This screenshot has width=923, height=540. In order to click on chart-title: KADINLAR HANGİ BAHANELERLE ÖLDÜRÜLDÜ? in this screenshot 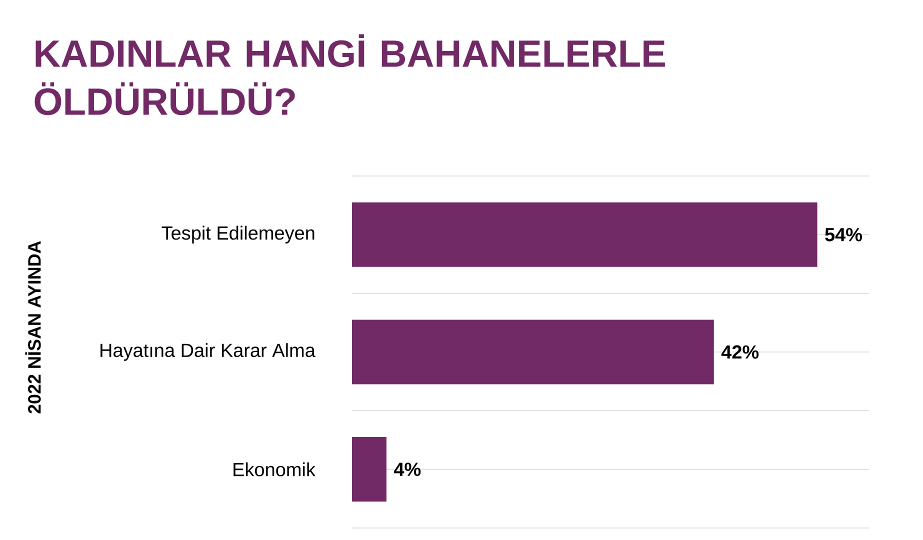, I will do `click(349, 75)`.